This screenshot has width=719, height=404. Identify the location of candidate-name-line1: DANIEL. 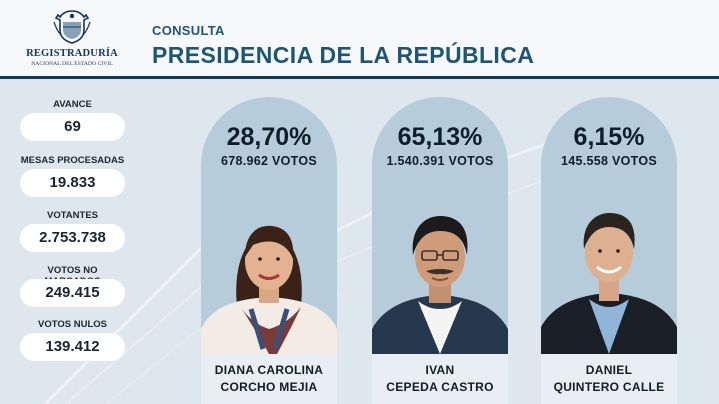
(609, 370).